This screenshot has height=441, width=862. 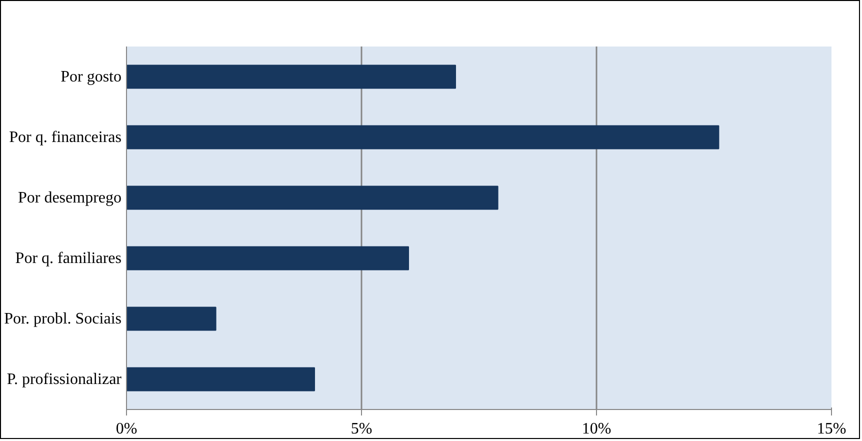 I want to click on y-tick-label: Por gosto, so click(x=91, y=77).